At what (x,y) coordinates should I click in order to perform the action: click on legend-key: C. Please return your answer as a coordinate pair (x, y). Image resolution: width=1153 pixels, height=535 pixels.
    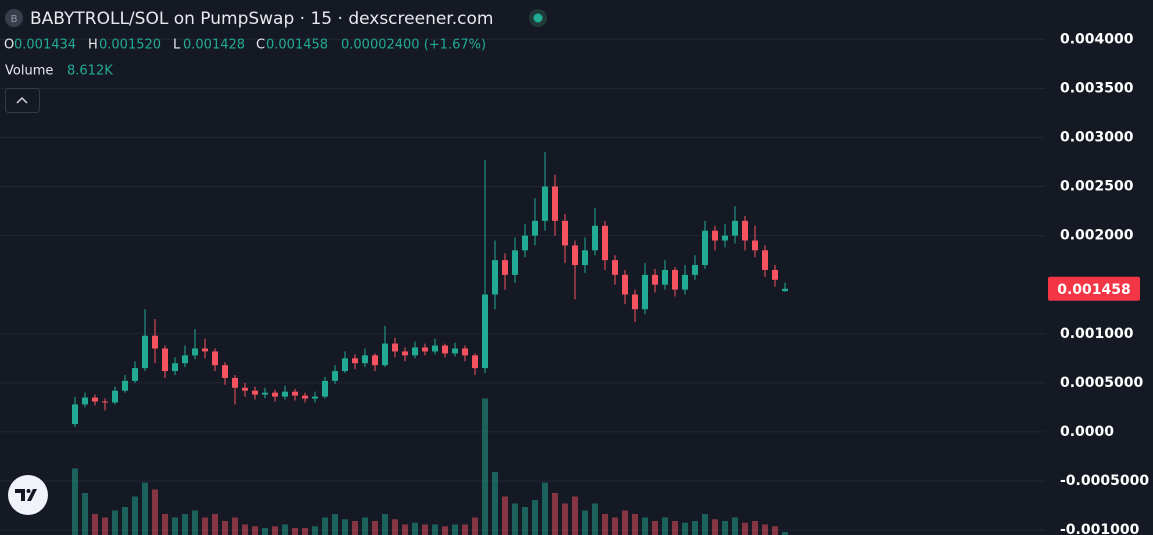
    Looking at the image, I should click on (260, 45).